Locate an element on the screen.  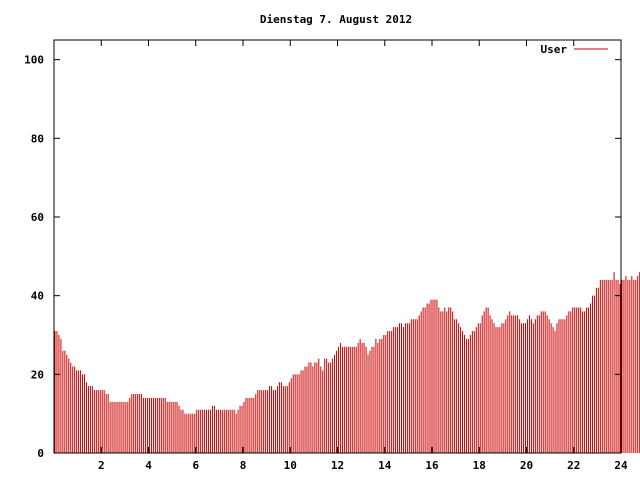
legend: User is located at coordinates (574, 49).